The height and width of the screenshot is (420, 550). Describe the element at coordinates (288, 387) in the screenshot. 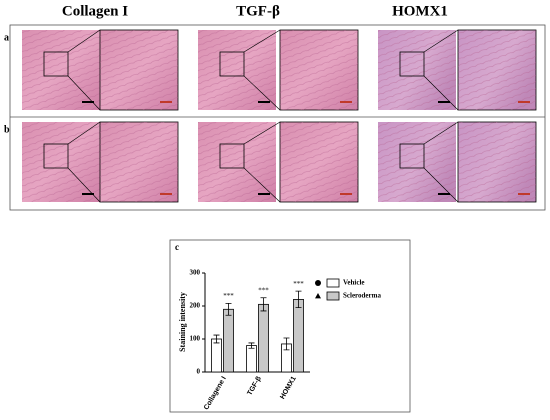

I see `x-tick-label: HOMX1` at that location.